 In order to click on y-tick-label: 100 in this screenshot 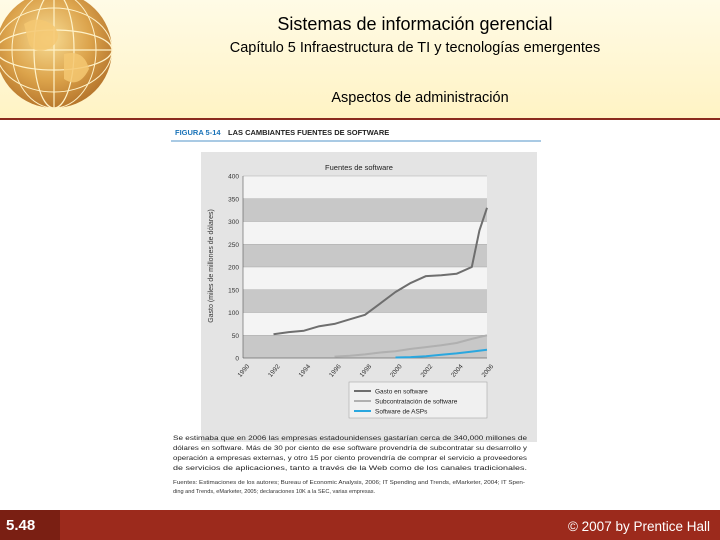, I will do `click(233, 313)`.